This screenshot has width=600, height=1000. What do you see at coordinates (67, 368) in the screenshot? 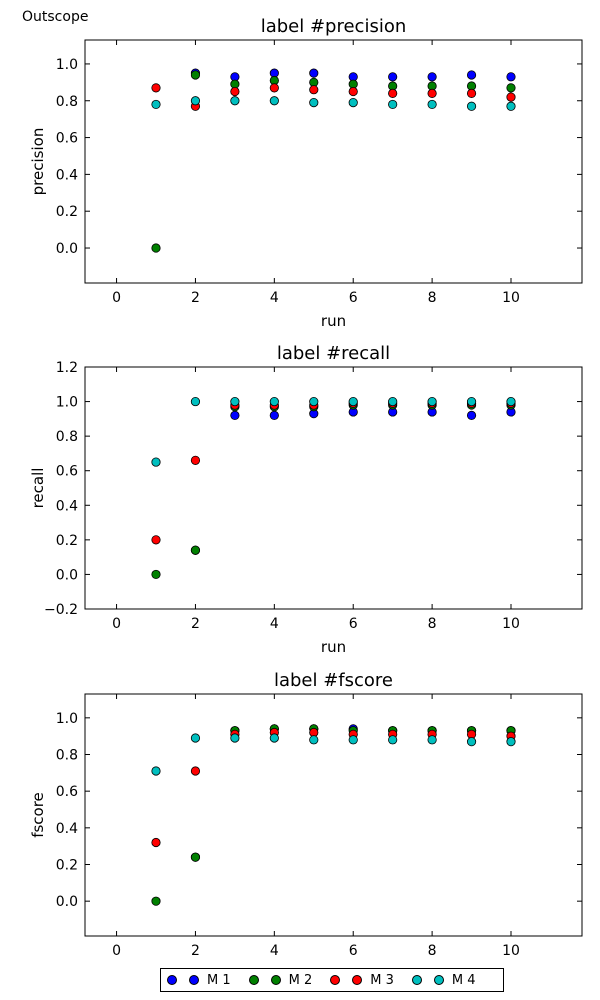
I see `y-tick-label: 1.2` at bounding box center [67, 368].